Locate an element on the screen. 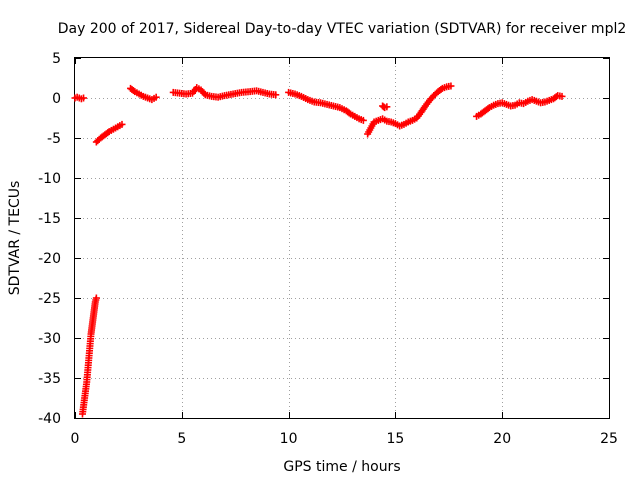  x-tick-label: 5 is located at coordinates (181, 439).